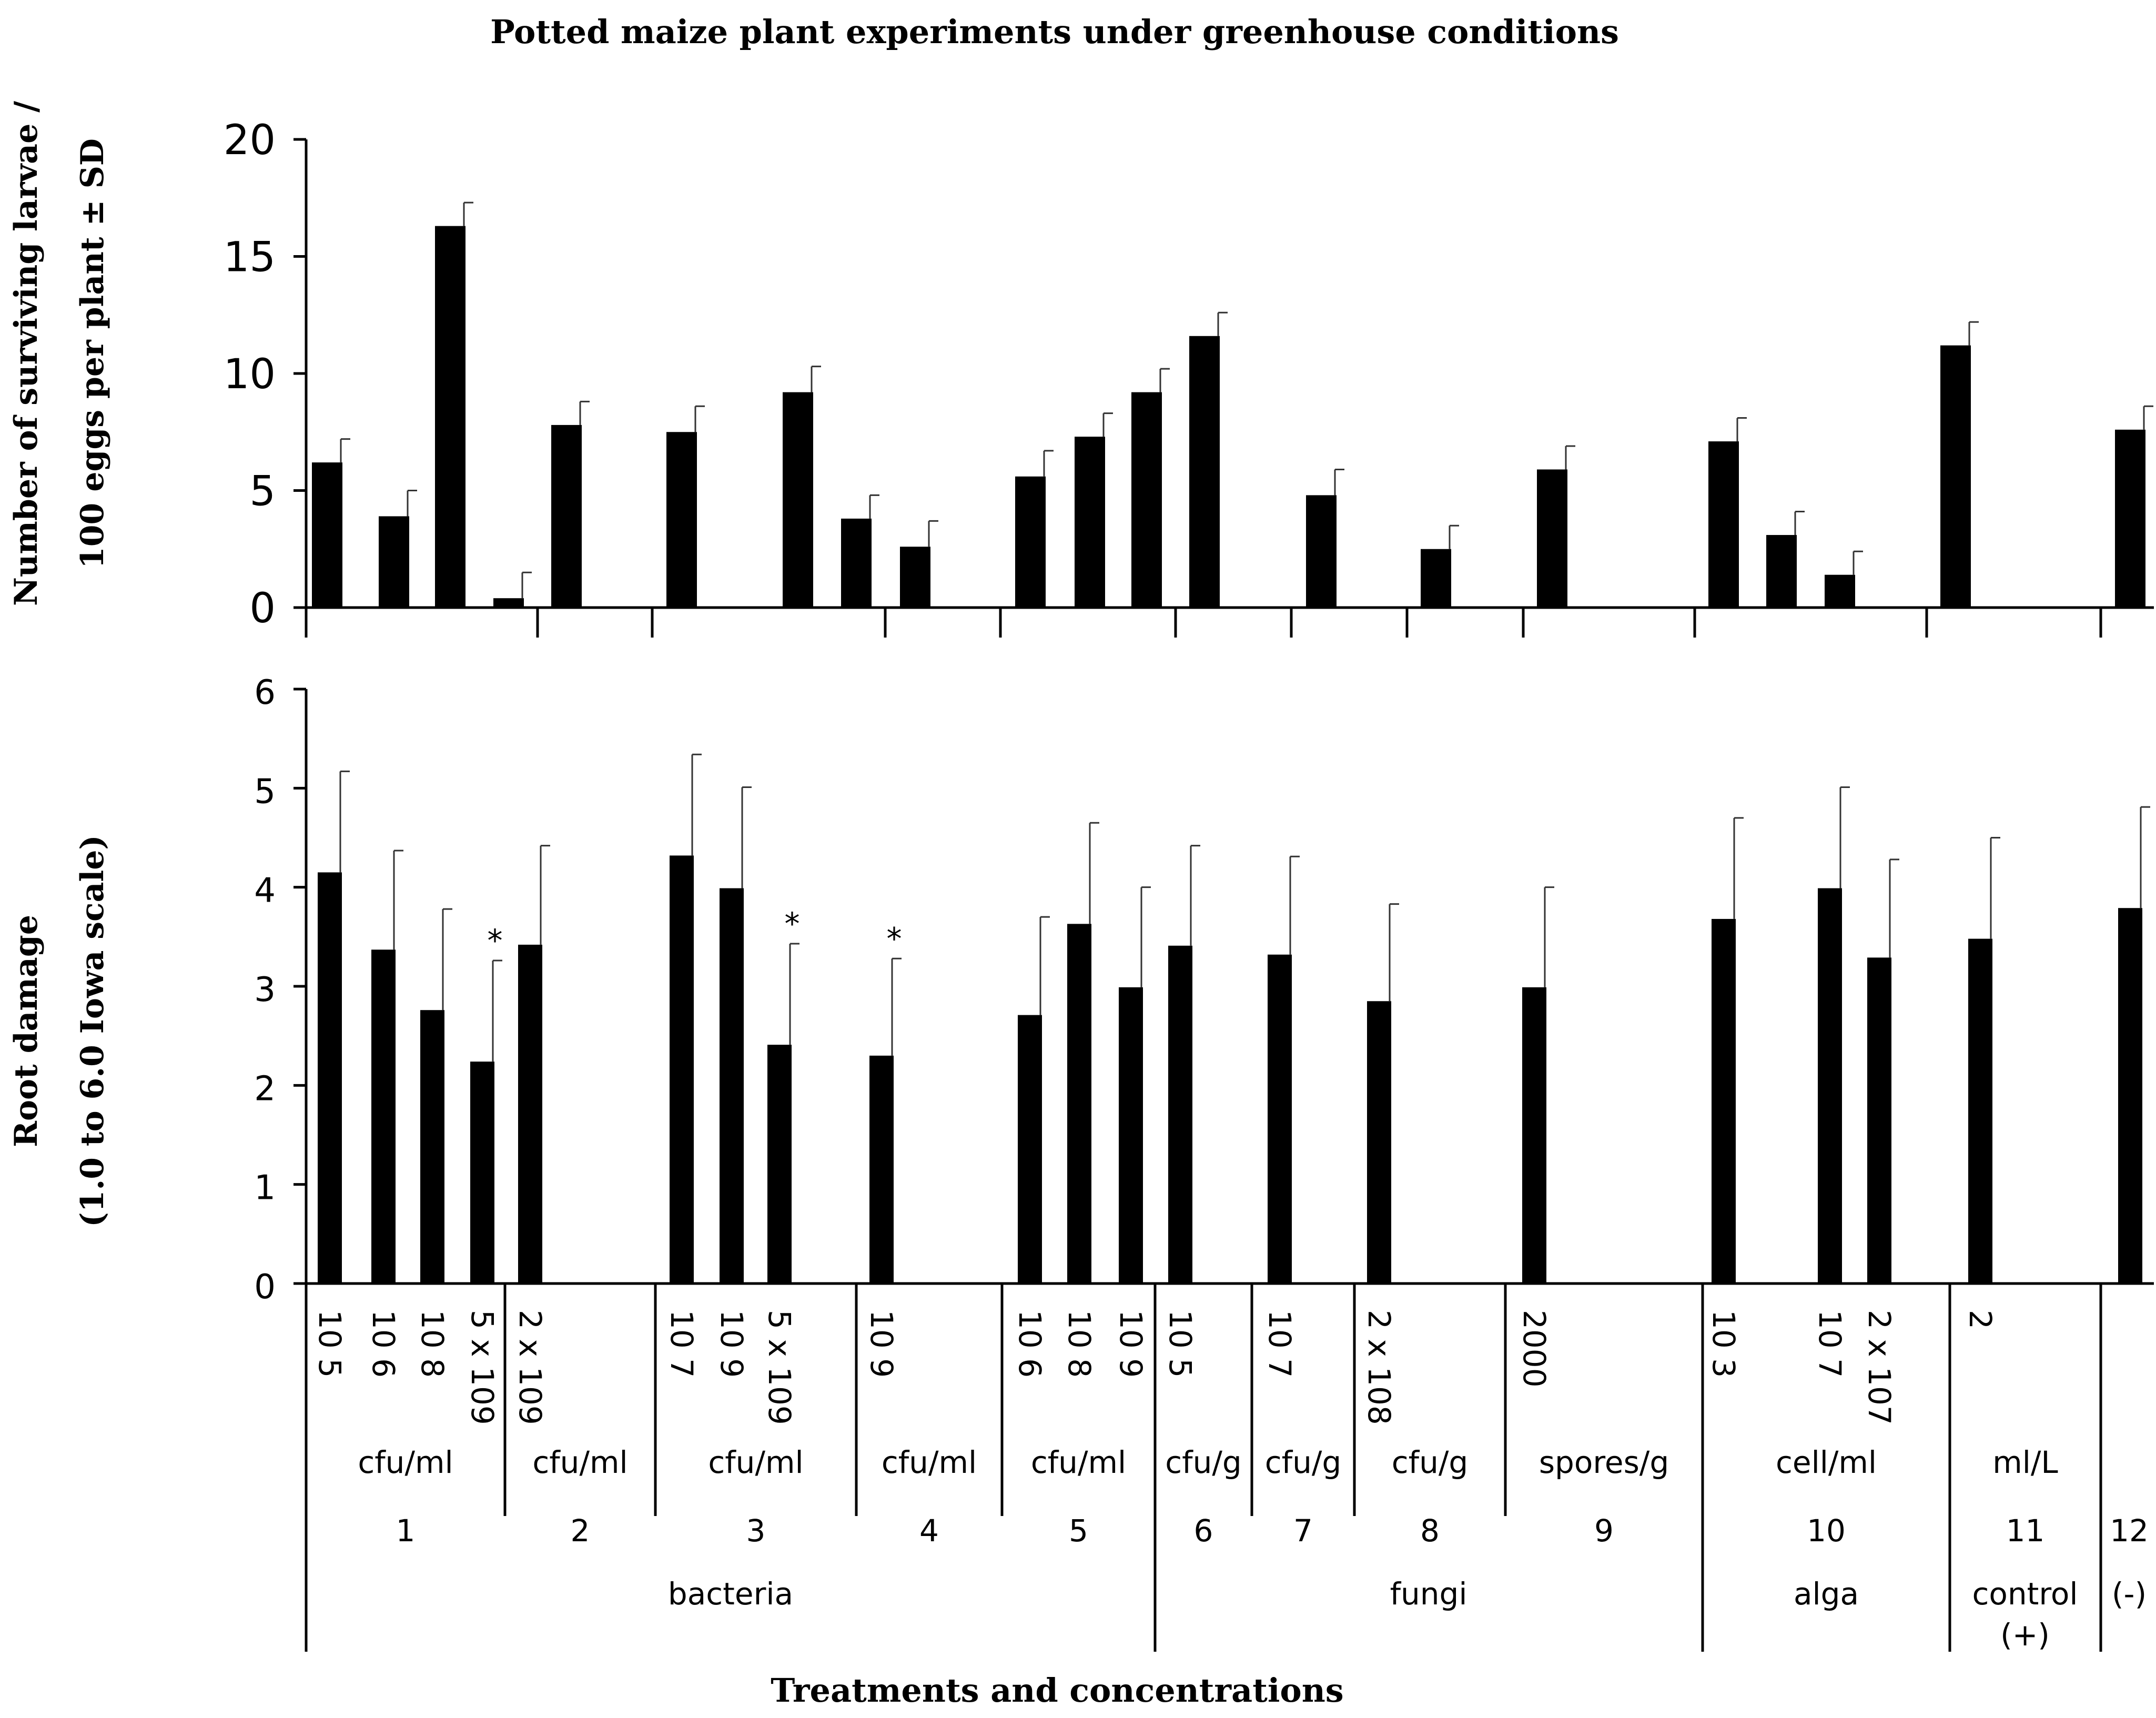 This screenshot has width=2156, height=1718. Describe the element at coordinates (1057, 1690) in the screenshot. I see `x-axis-label: Treatments and concentrations` at that location.